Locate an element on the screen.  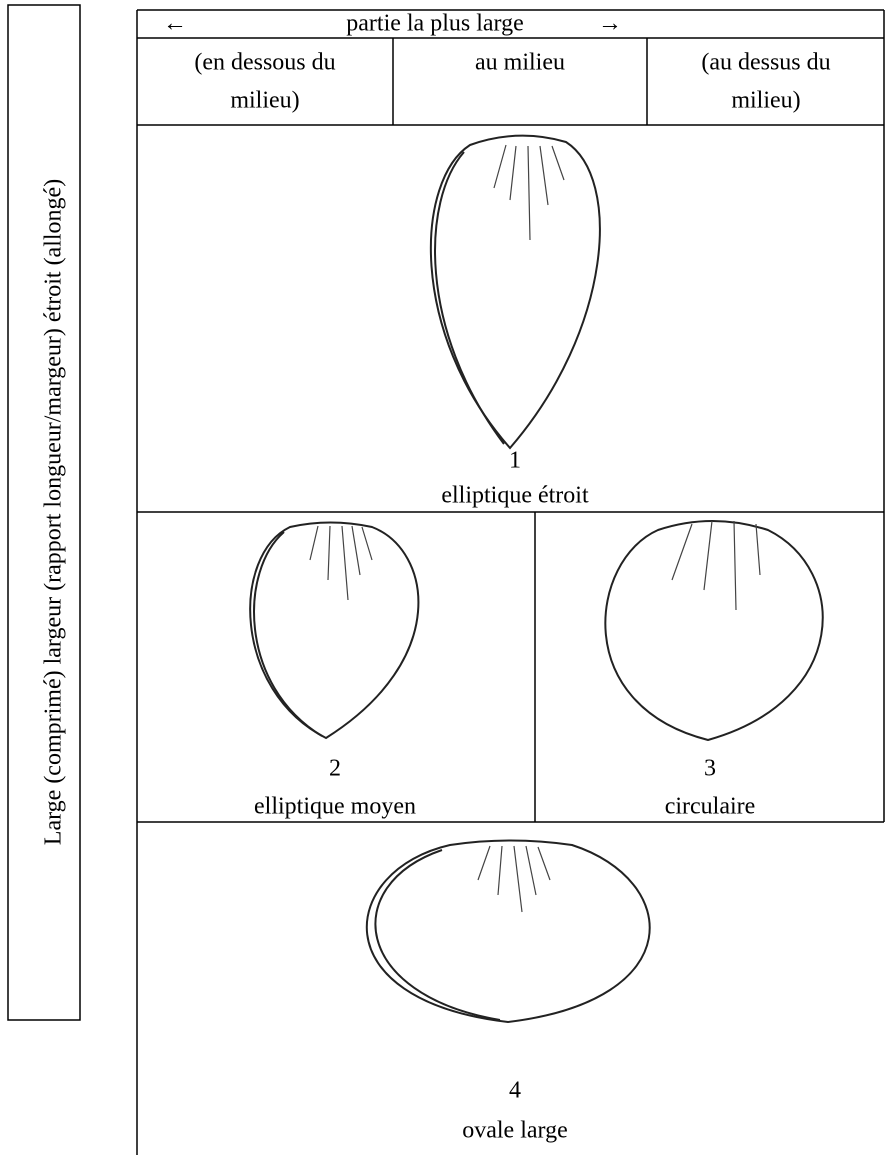
figure-label: elliptique étroit is located at coordinates (515, 496).